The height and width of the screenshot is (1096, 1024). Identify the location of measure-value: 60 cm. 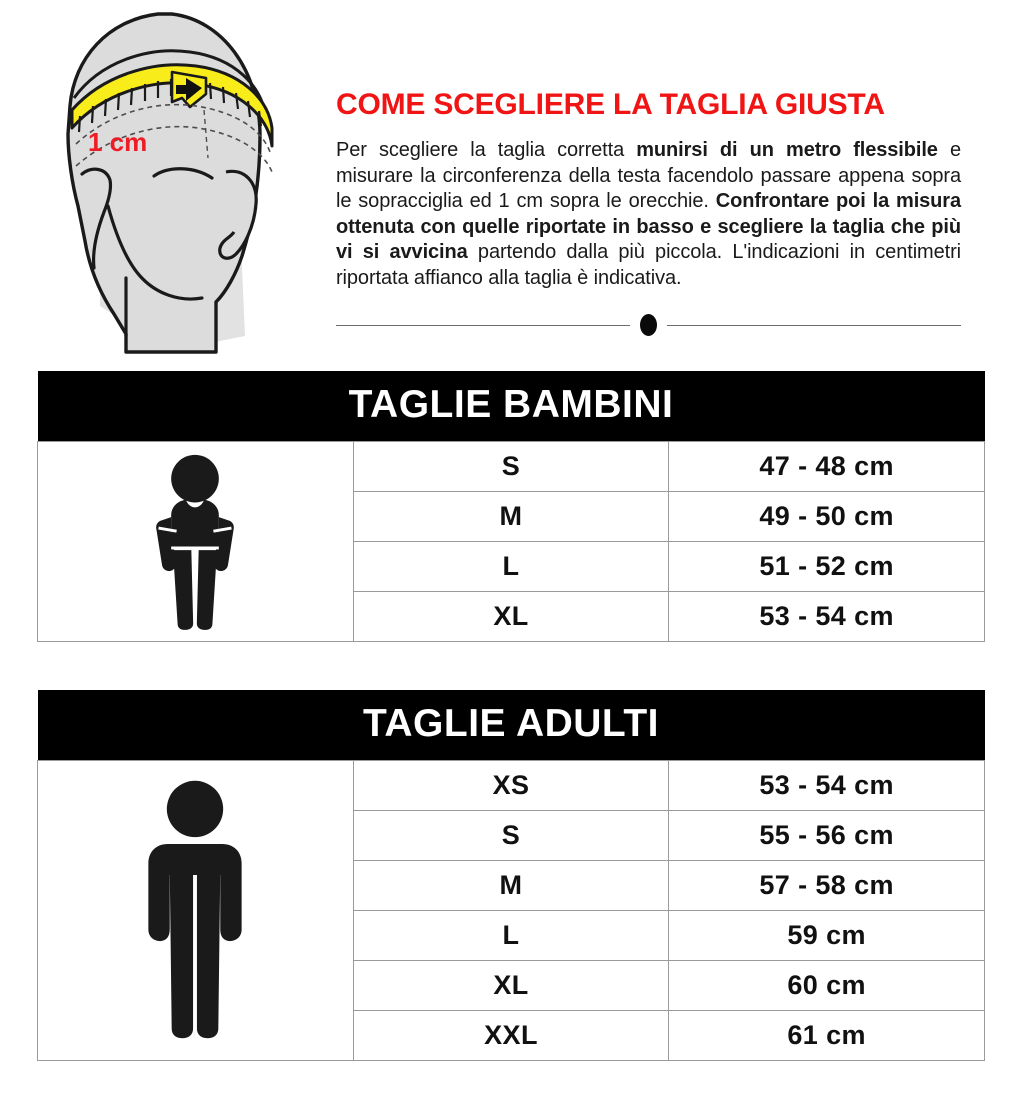
(826, 985).